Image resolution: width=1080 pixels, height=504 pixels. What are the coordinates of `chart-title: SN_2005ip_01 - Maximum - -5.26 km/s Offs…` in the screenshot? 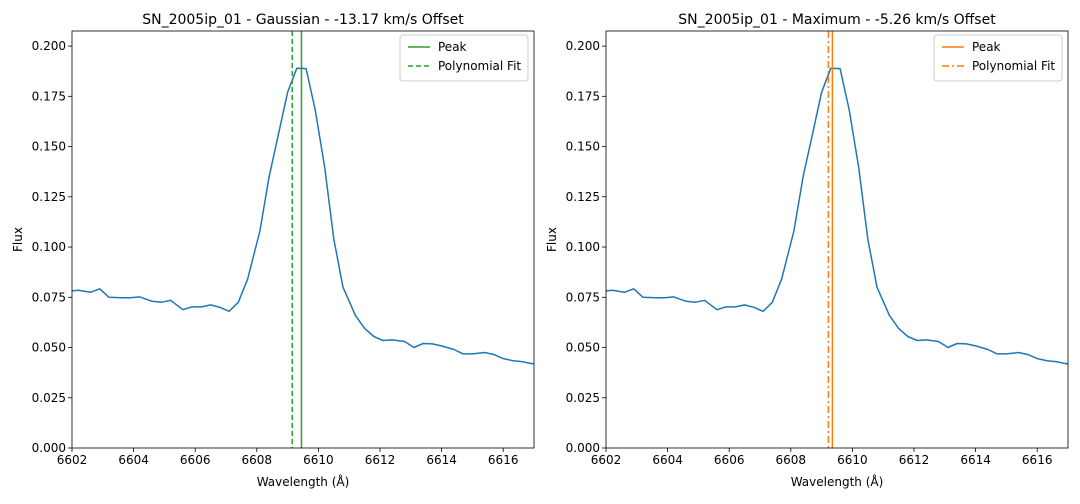 It's located at (837, 20).